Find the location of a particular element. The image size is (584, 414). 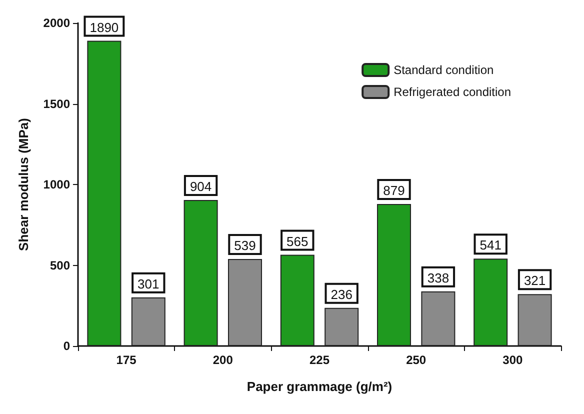

data-label: 236 is located at coordinates (341, 294).